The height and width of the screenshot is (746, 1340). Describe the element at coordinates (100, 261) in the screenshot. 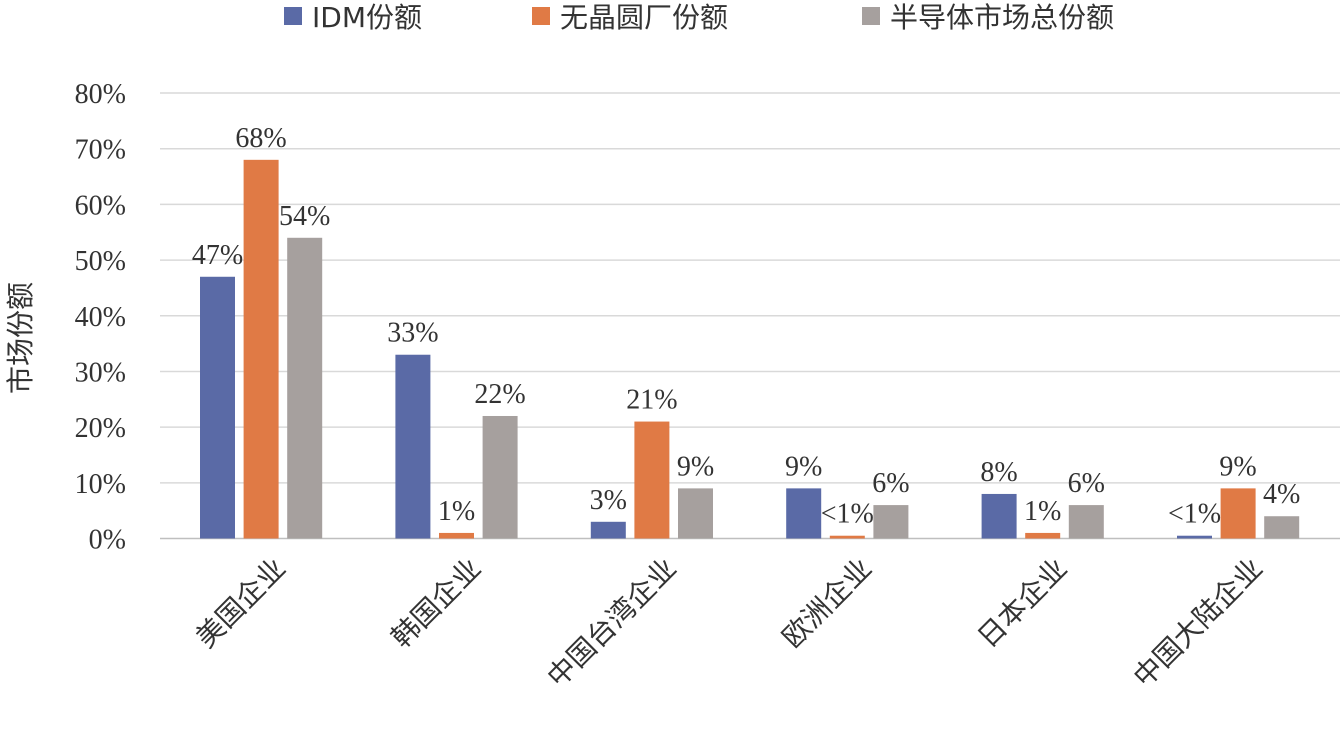

I see `y-tick-label: 50%` at that location.